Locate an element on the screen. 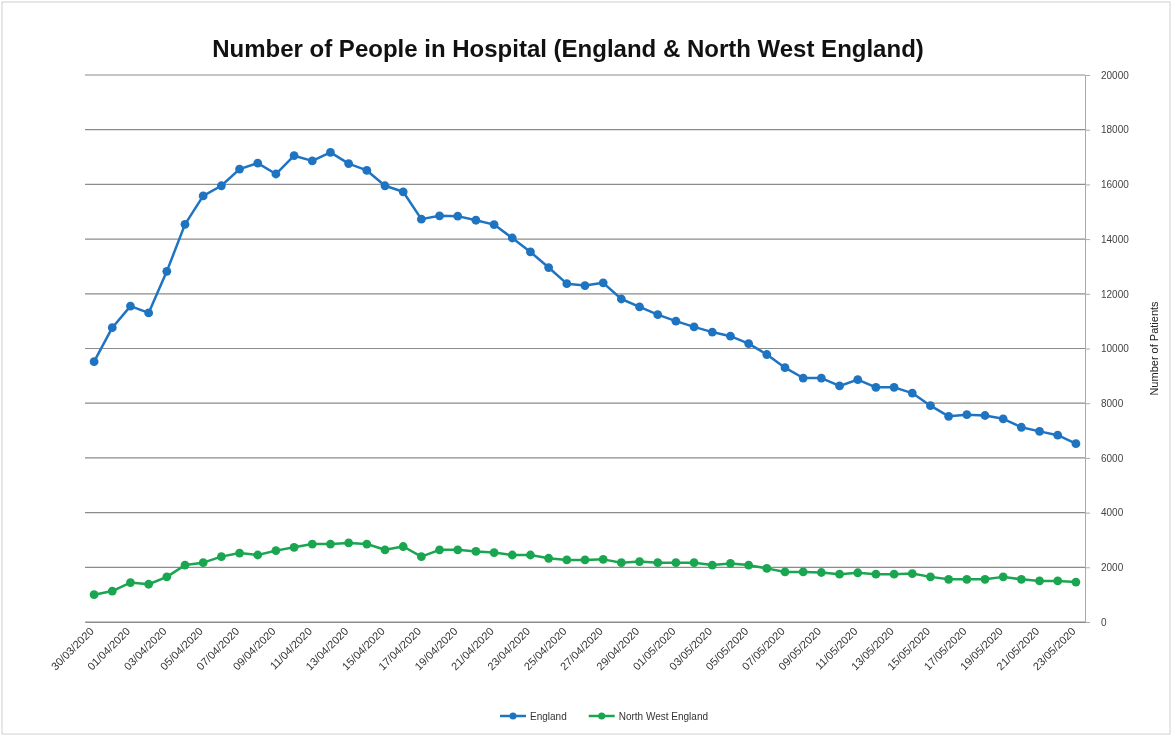 This screenshot has height=736, width=1172. y-tick-label: 10000 is located at coordinates (1115, 349).